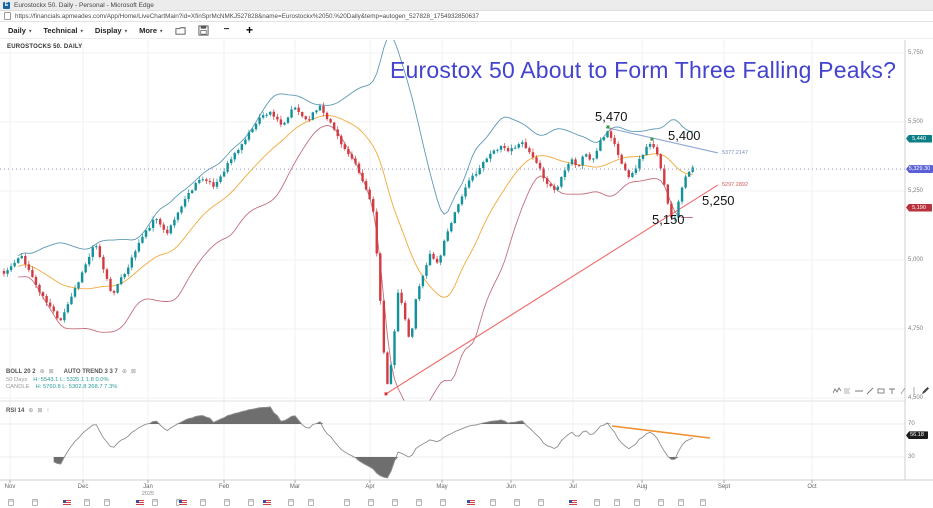  Describe the element at coordinates (249, 30) in the screenshot. I see `zoom-in-icon: +` at that location.